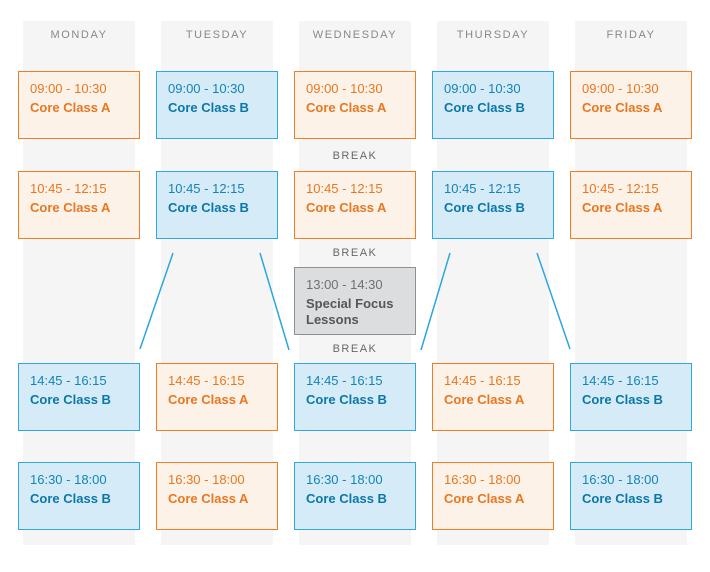  I want to click on session-friday-0900: 09:00 - 10:30 Core Class A, so click(631, 105).